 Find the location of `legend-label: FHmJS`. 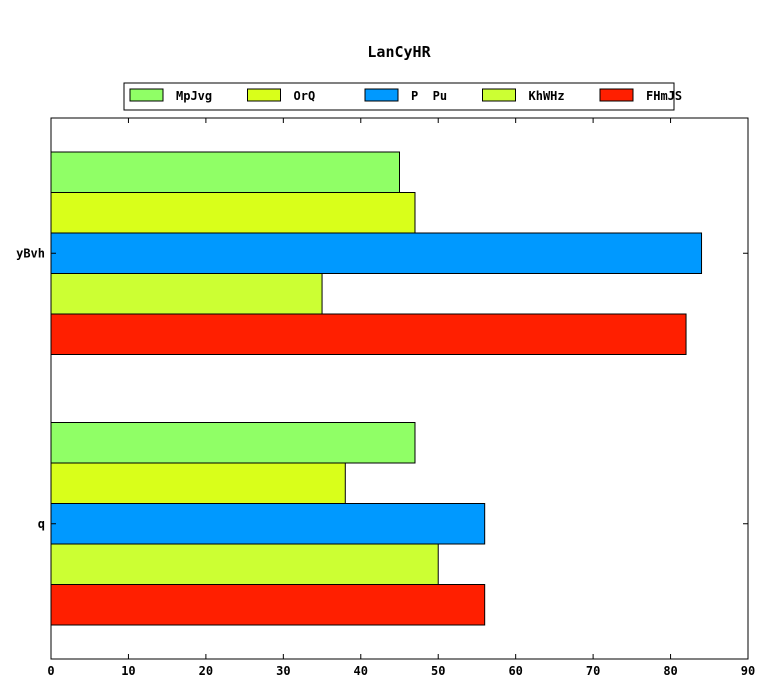

legend-label: FHmJS is located at coordinates (664, 96).